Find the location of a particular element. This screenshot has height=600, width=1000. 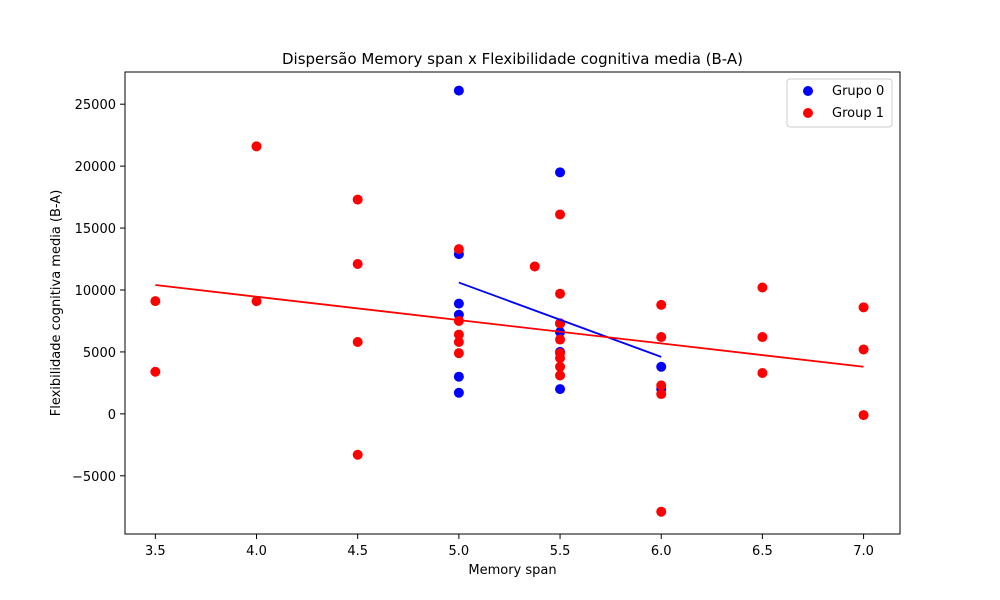

y-tick-label: 5000 is located at coordinates (99, 353).